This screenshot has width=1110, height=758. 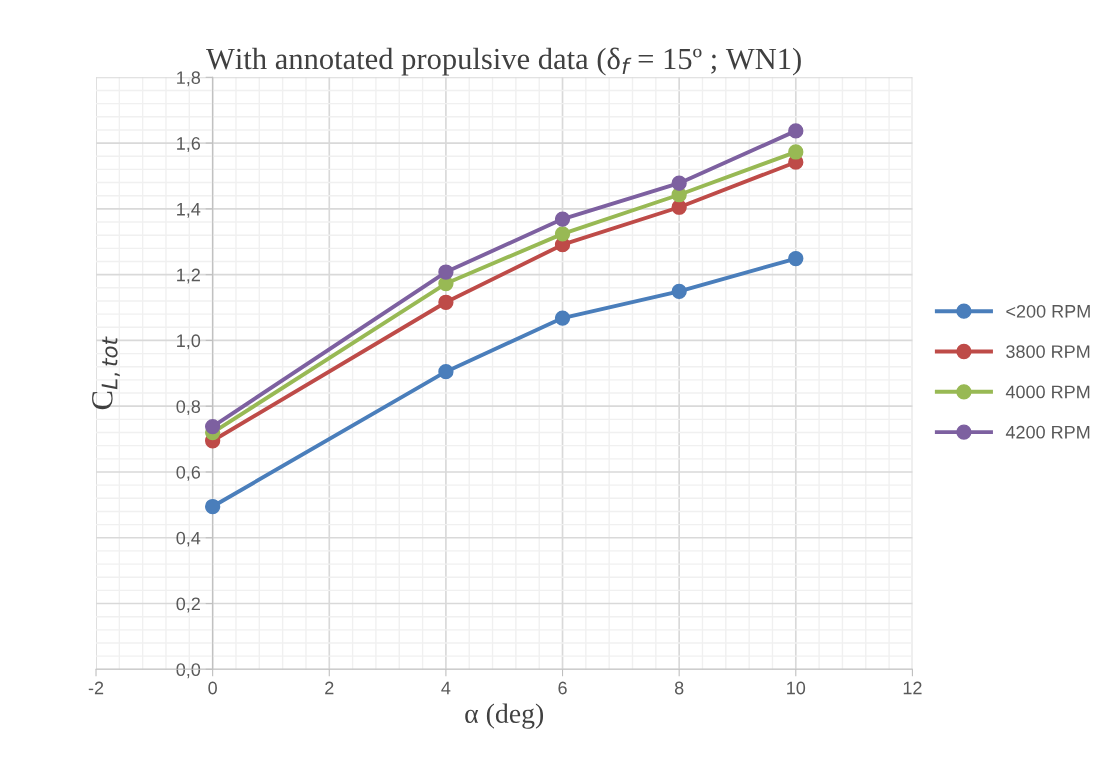 I want to click on y-tick-label: 1,8, so click(x=189, y=79).